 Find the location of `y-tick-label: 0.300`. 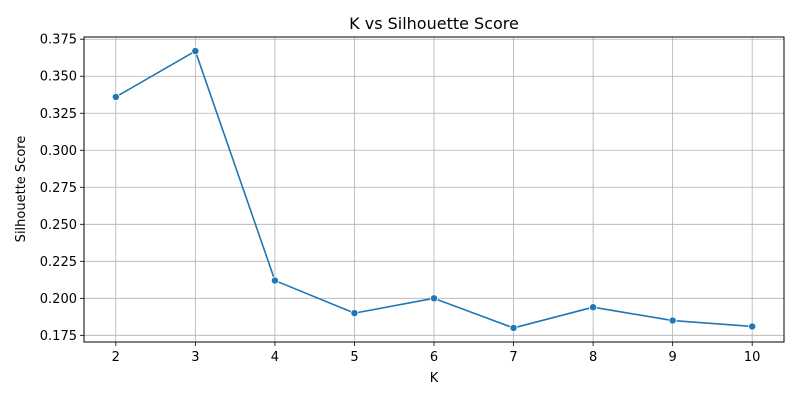

y-tick-label: 0.300 is located at coordinates (58, 151).